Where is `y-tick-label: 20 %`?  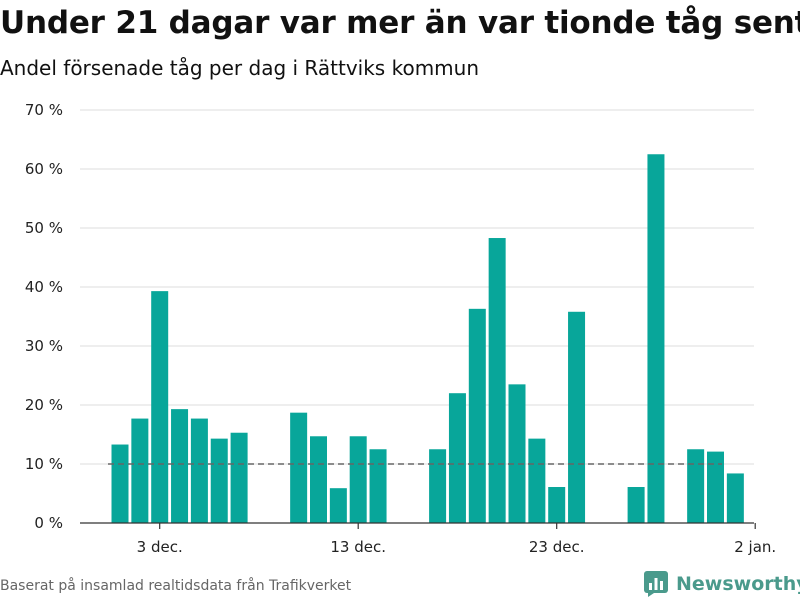
y-tick-label: 20 % is located at coordinates (44, 405).